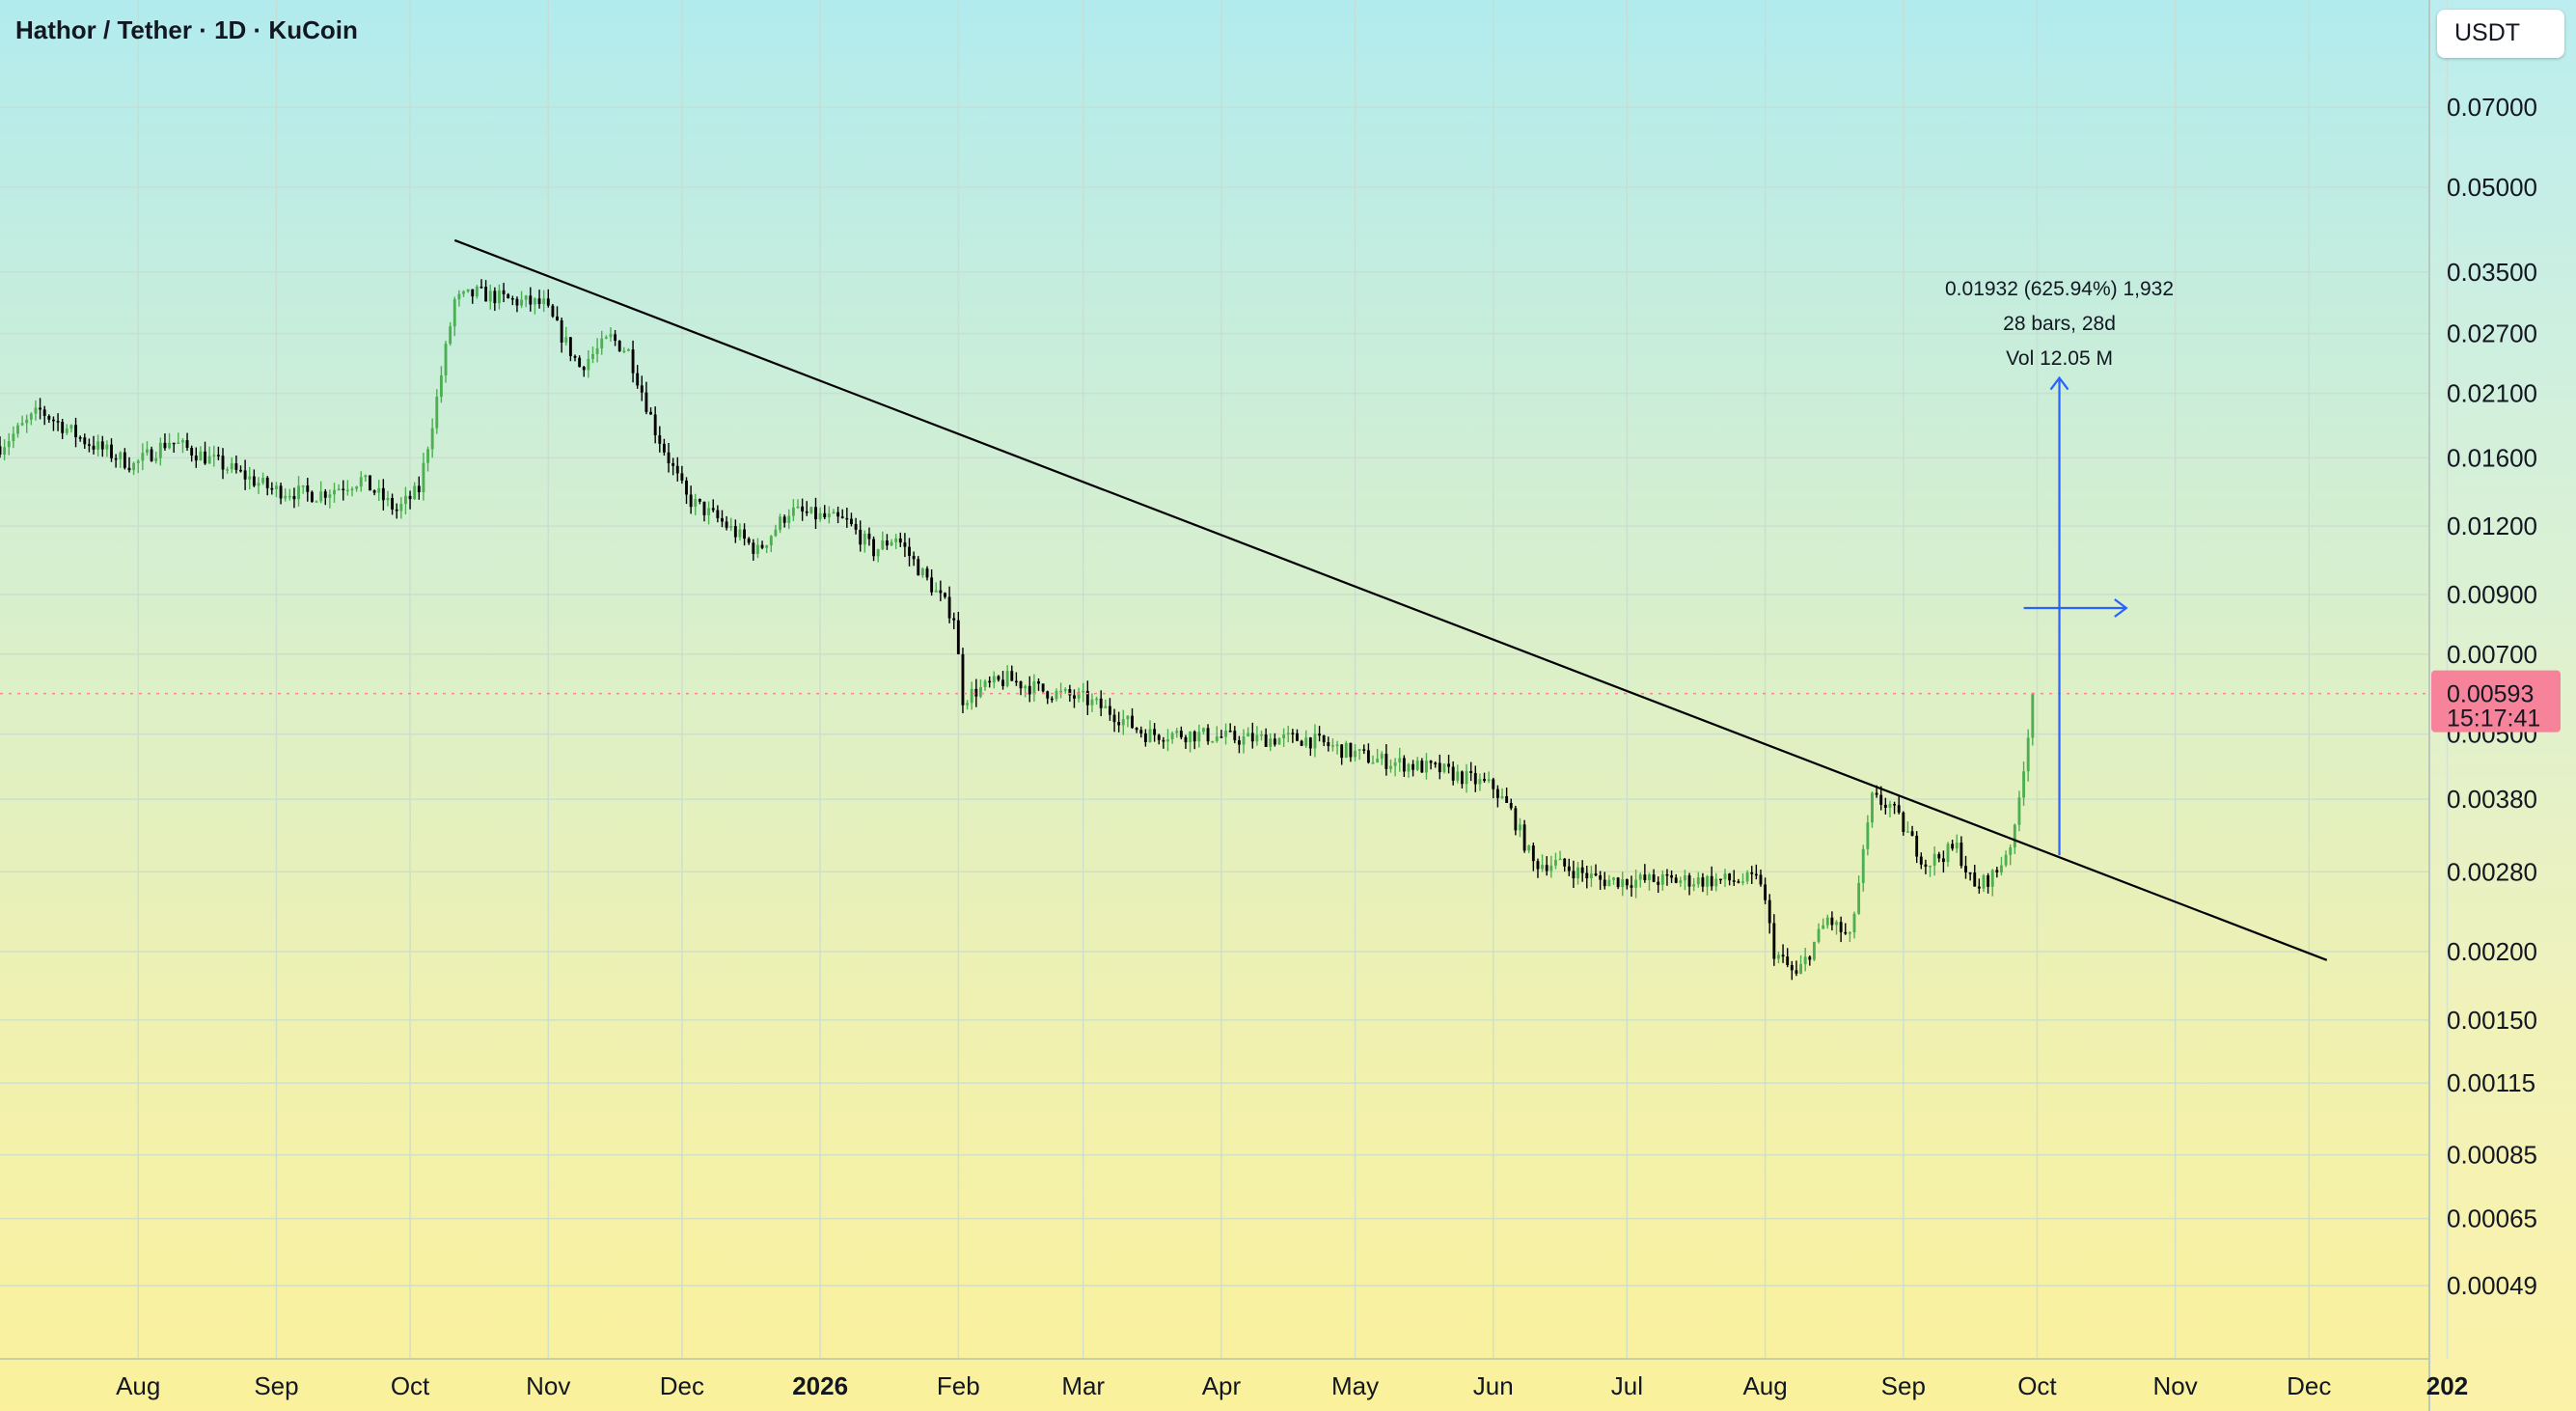  Describe the element at coordinates (1764, 1385) in the screenshot. I see `x-tick-label: Aug` at that location.